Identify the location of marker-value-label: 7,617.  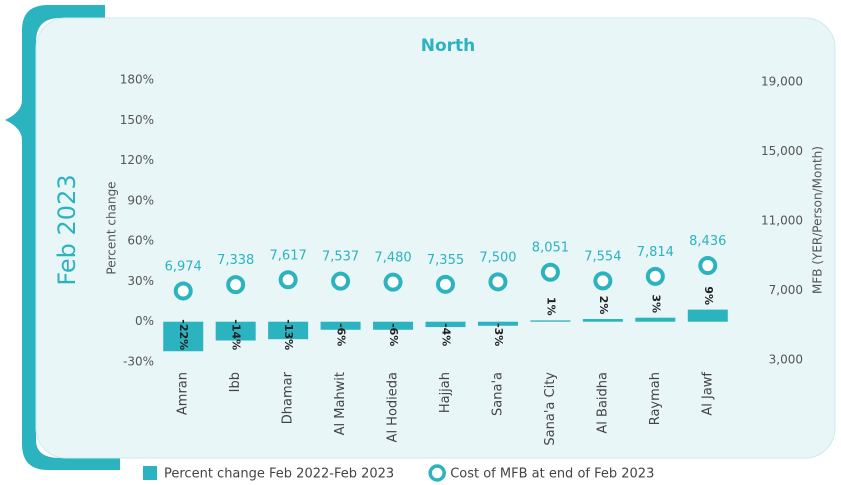
(288, 255).